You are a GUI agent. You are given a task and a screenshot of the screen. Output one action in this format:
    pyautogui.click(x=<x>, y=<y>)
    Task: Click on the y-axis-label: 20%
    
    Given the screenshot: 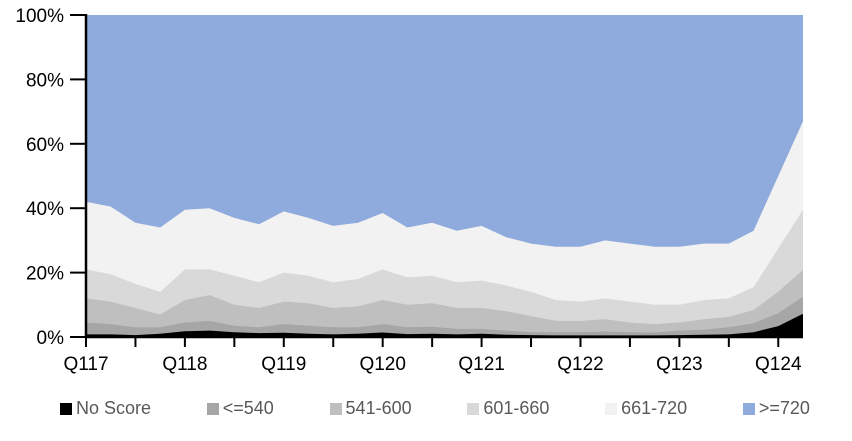 What is the action you would take?
    pyautogui.click(x=45, y=274)
    